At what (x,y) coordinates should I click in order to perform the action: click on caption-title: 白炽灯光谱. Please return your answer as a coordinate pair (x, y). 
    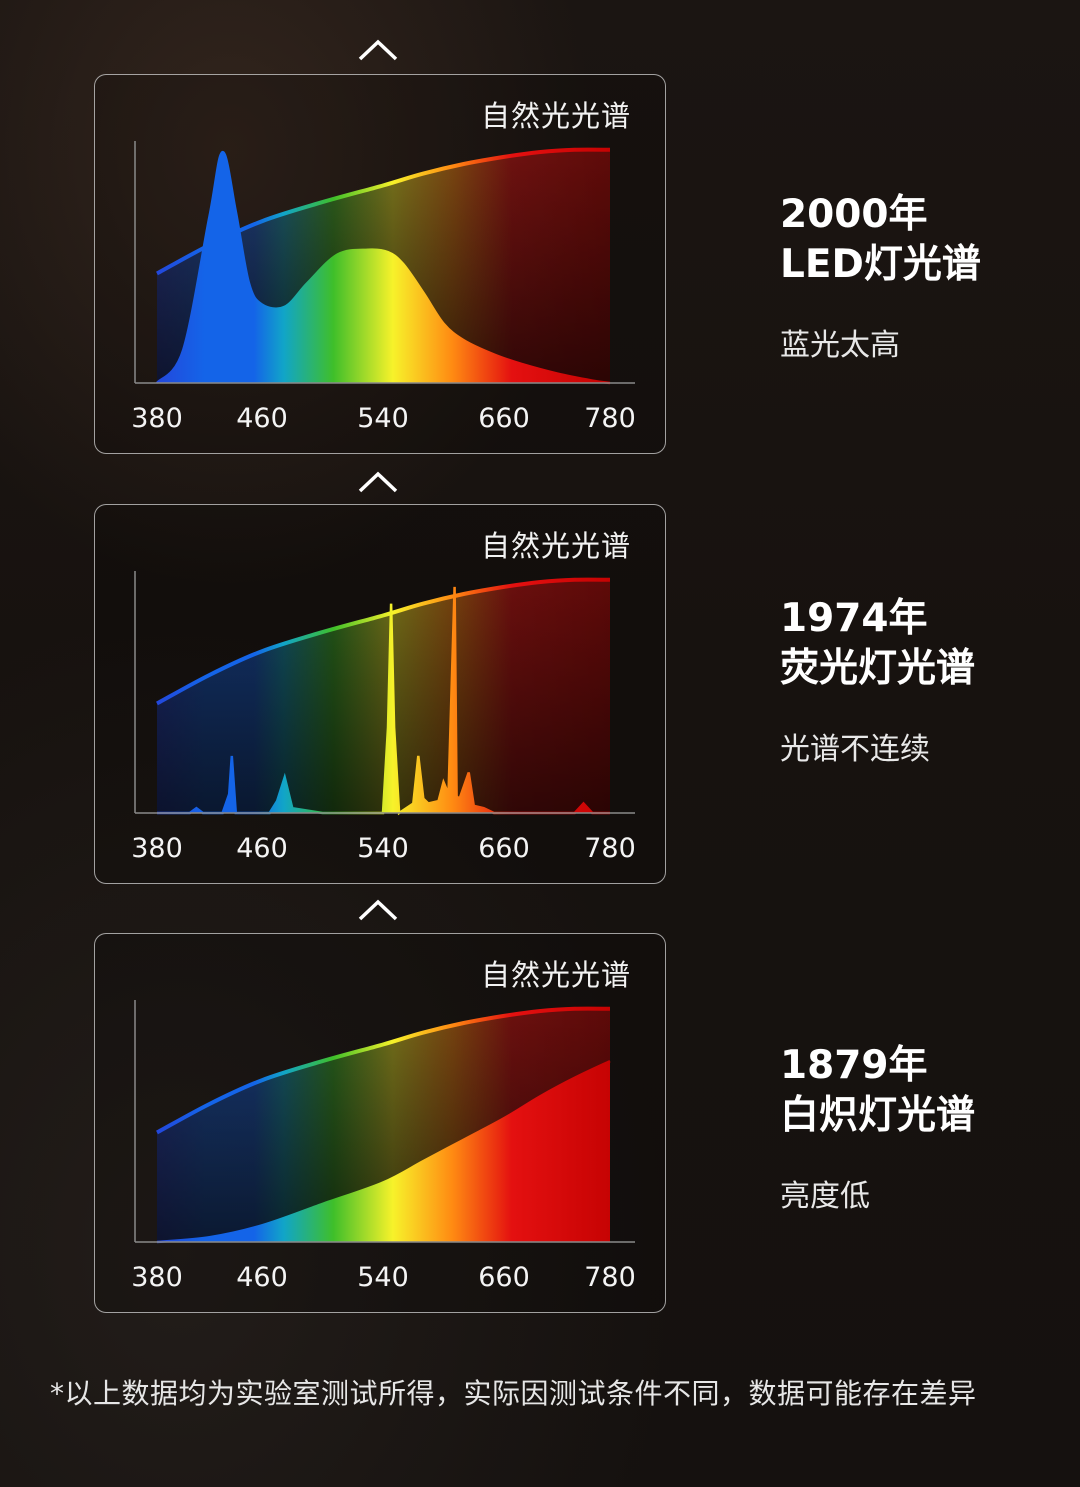
    Looking at the image, I should click on (878, 1115).